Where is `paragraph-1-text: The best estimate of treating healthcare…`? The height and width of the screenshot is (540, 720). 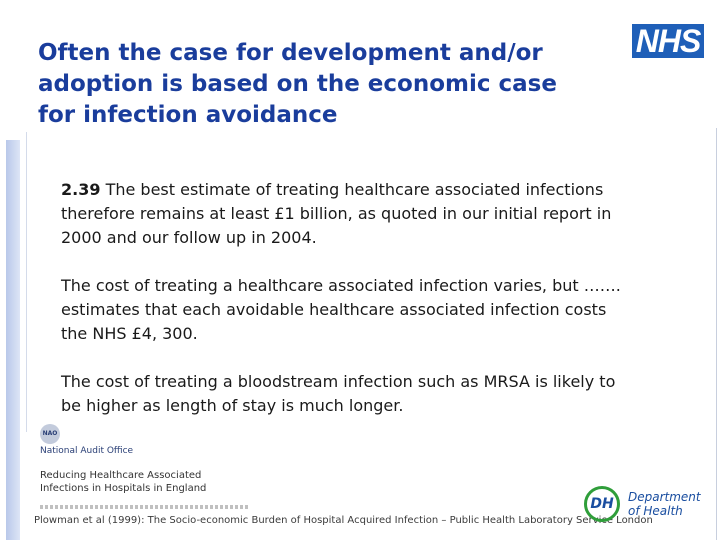 paragraph-1-text: The best estimate of treating healthcare… is located at coordinates (336, 213).